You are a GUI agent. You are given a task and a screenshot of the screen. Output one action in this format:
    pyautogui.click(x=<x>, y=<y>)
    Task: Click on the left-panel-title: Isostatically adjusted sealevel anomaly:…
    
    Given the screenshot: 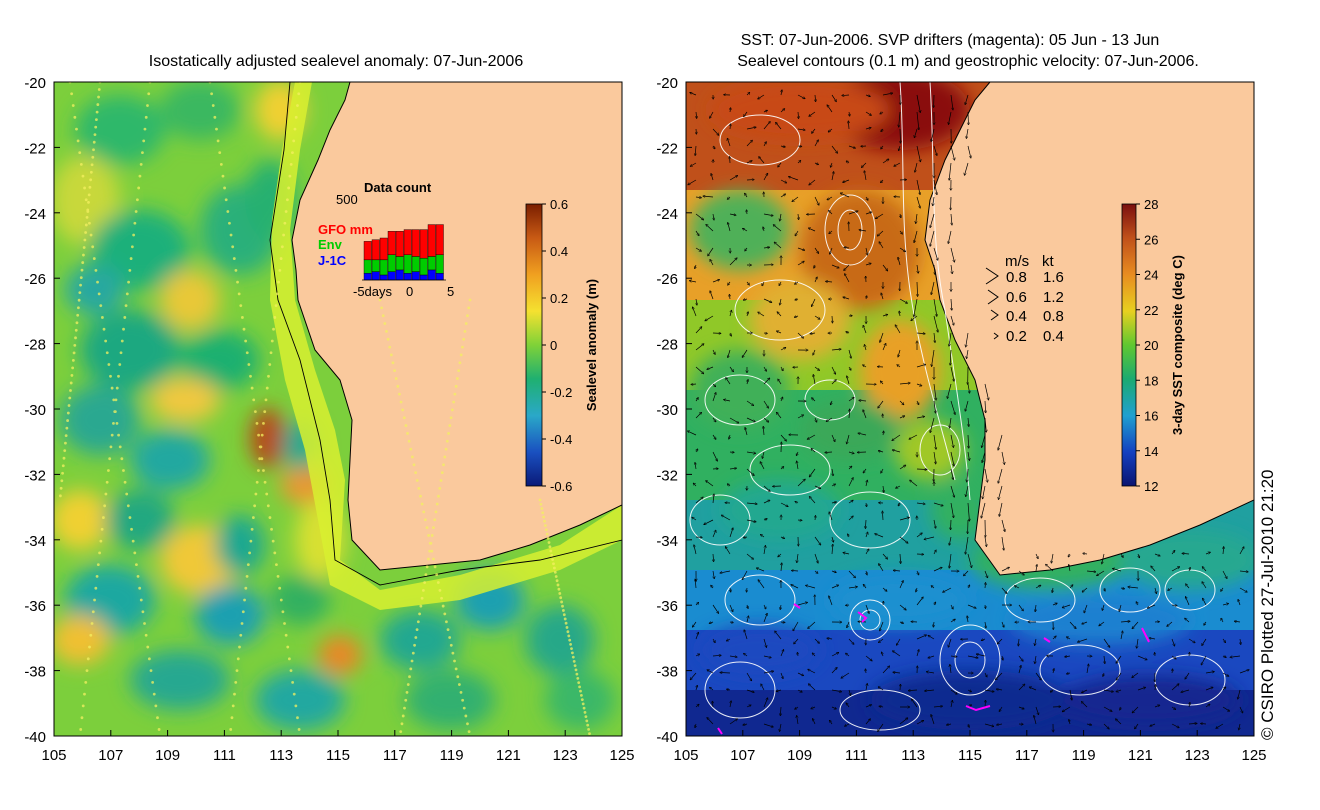 What is the action you would take?
    pyautogui.click(x=336, y=61)
    